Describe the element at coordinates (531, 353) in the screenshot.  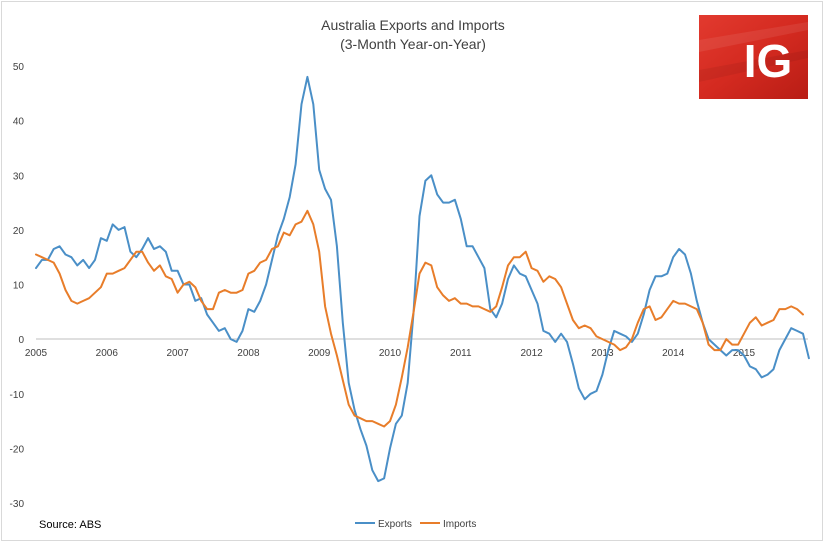
I see `x-tick-label: 2012` at that location.